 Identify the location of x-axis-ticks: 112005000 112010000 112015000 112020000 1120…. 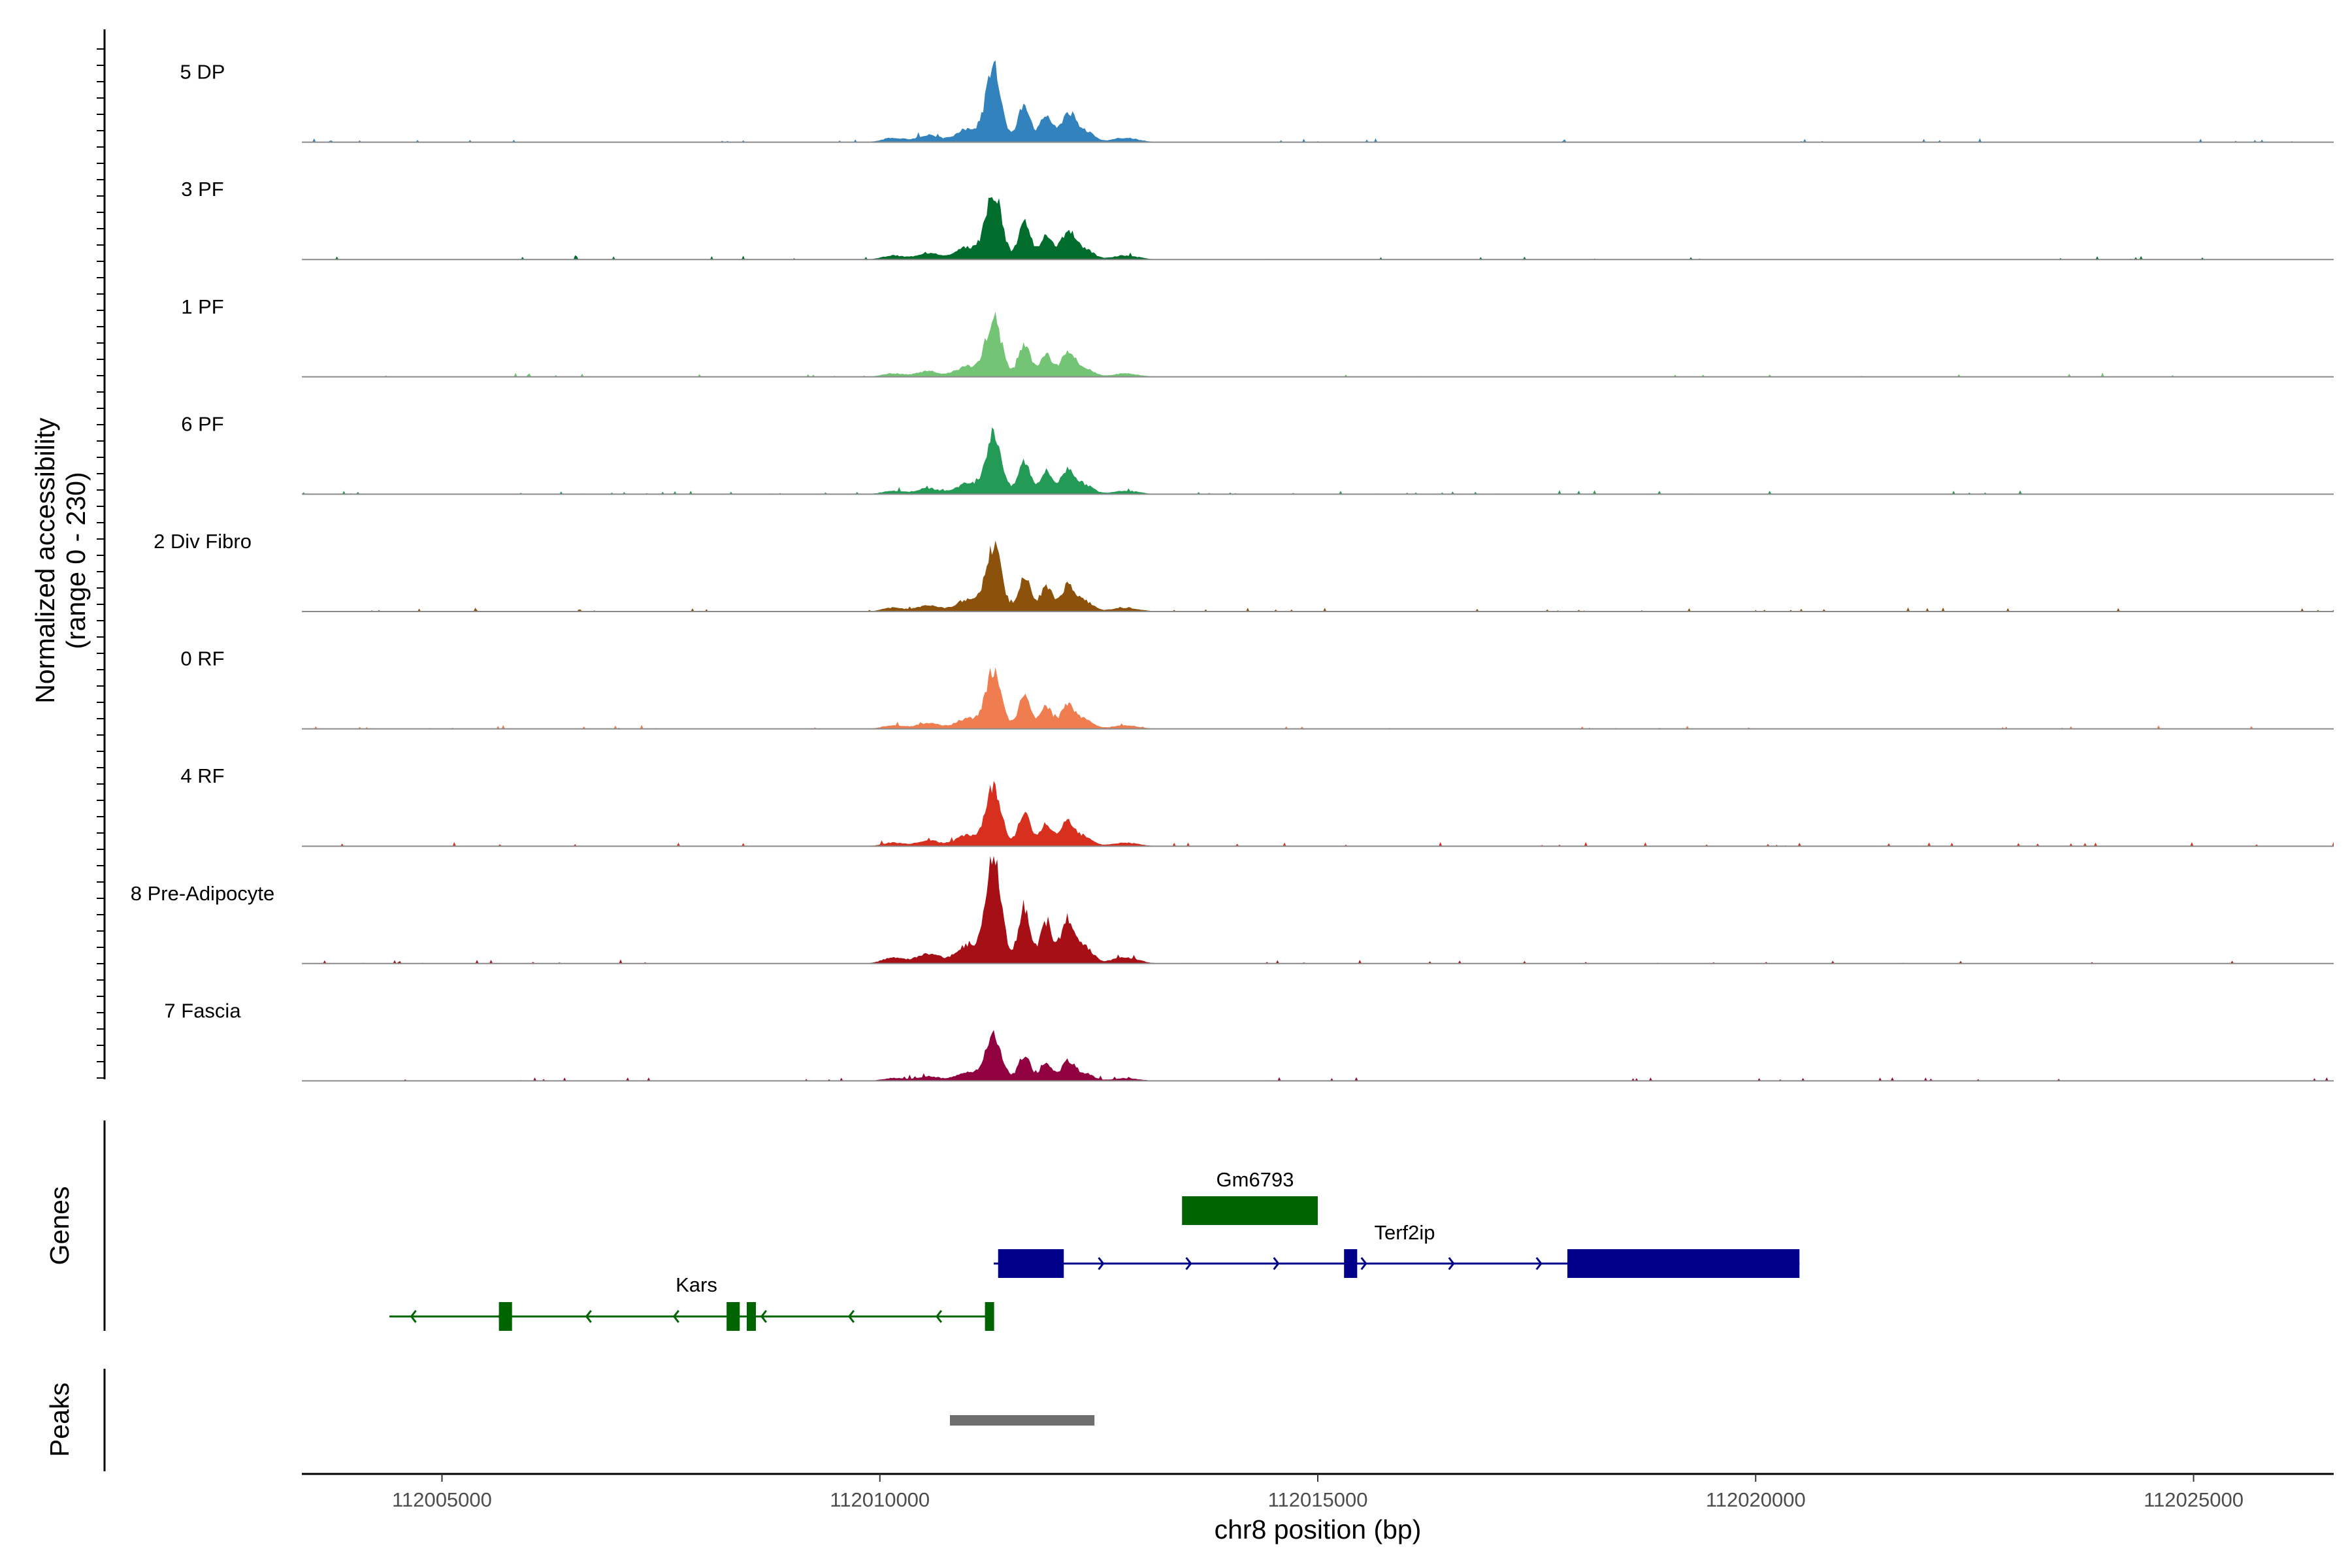
(1318, 1492).